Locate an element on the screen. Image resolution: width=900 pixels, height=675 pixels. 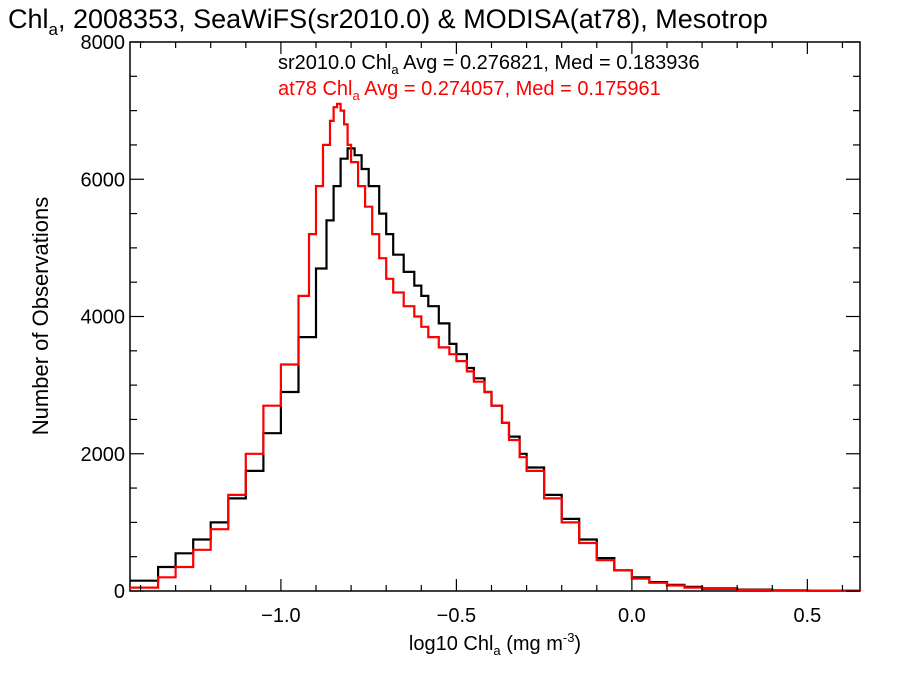
xlabel-post: ) is located at coordinates (577, 644).